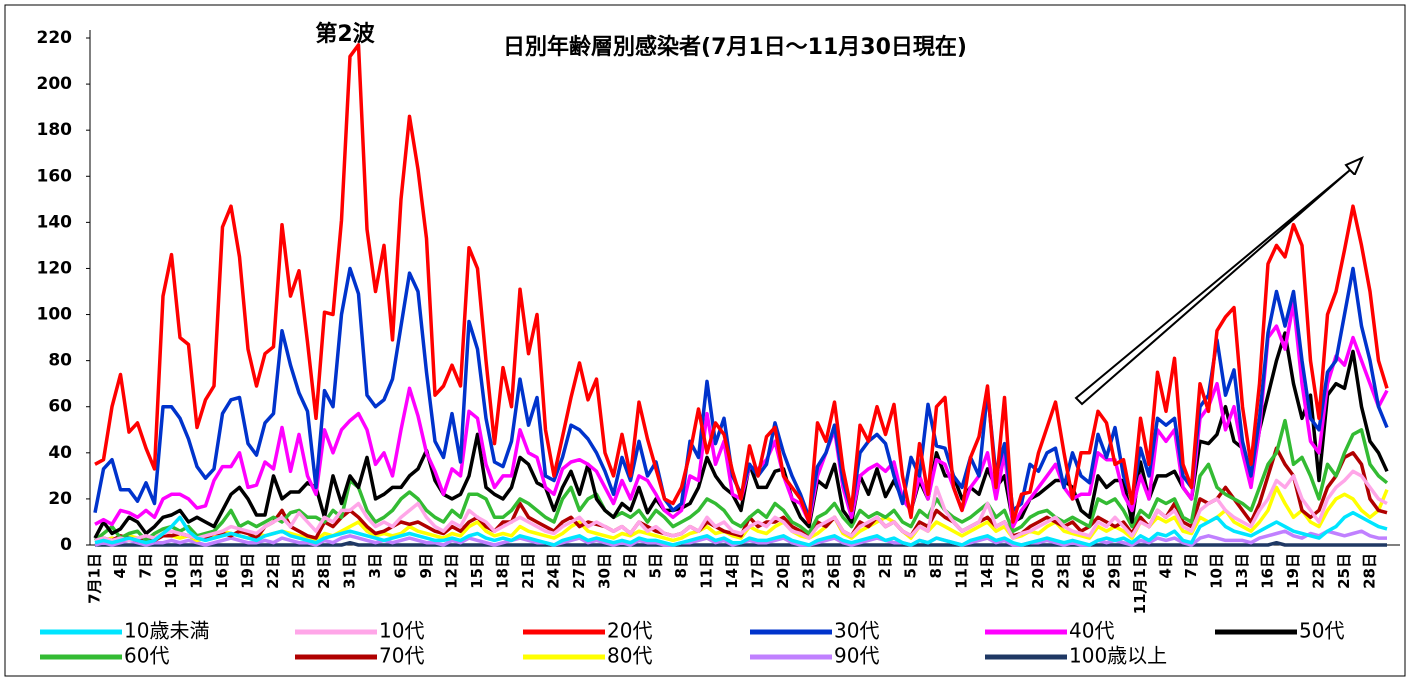 This screenshot has width=1410, height=681. What do you see at coordinates (587, 631) in the screenshot?
I see `legend-item: 20代` at bounding box center [587, 631].